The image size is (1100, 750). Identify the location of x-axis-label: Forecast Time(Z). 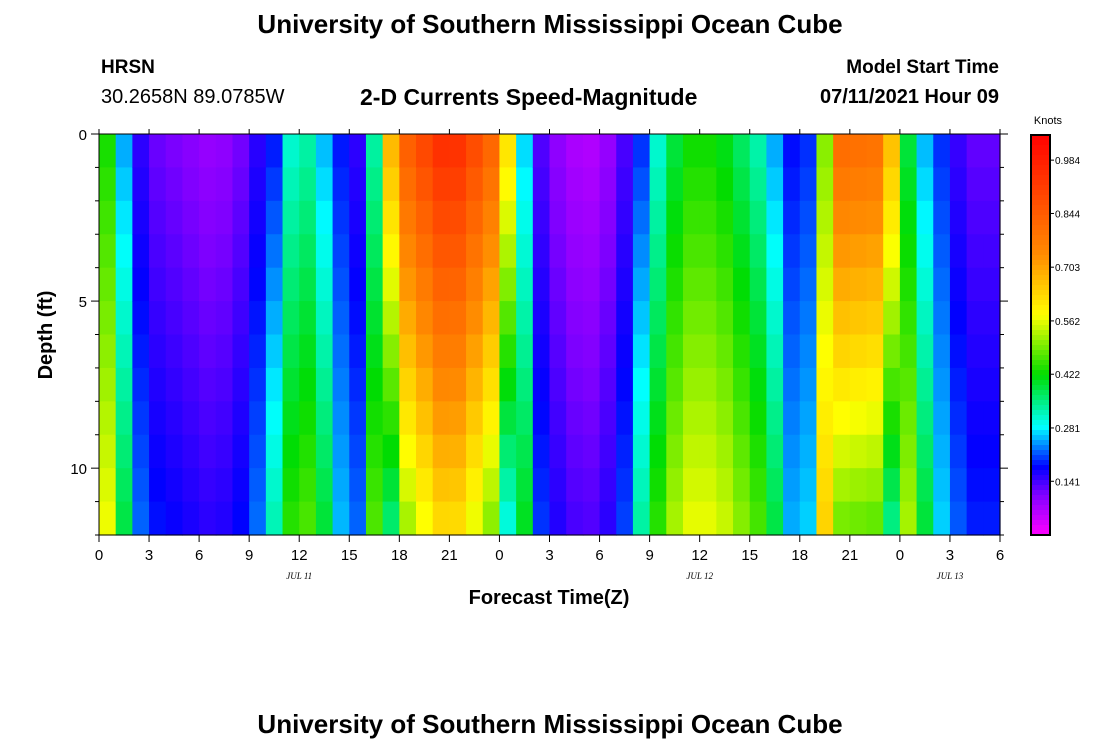
(549, 598).